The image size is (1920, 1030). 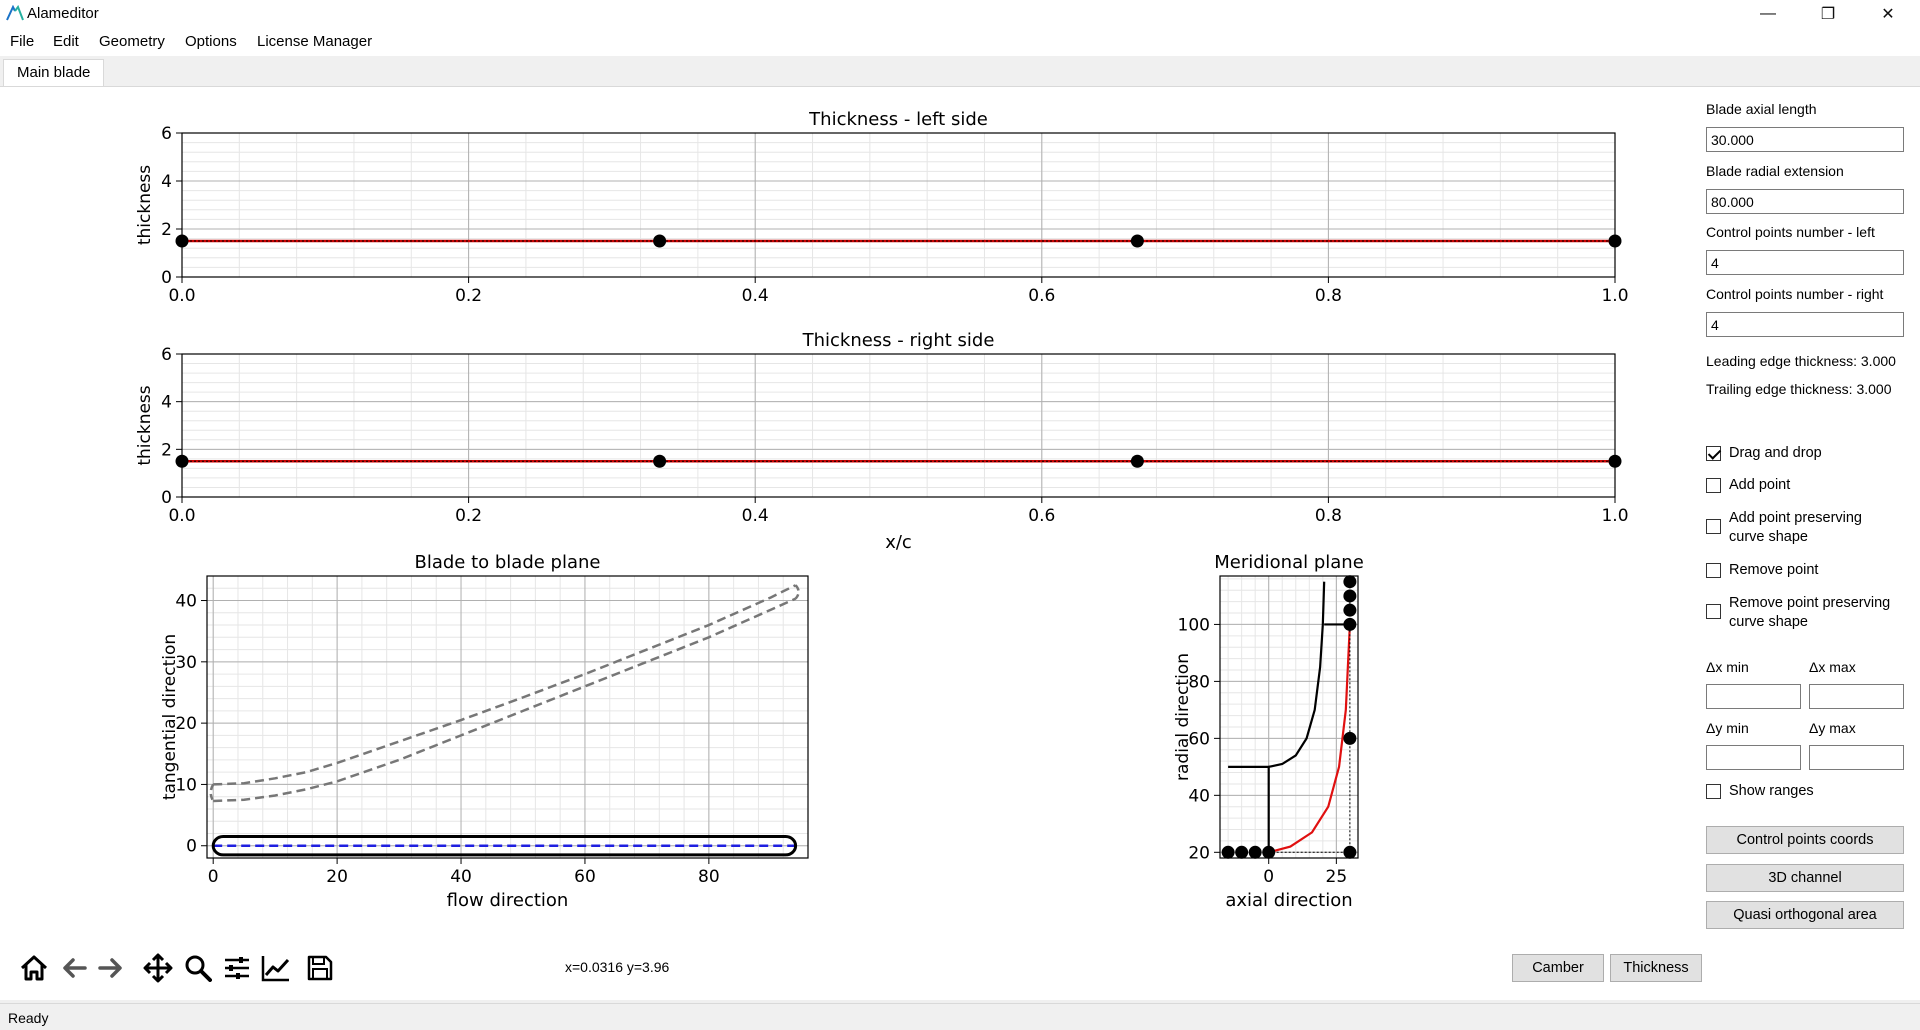 What do you see at coordinates (1805, 262) in the screenshot?
I see `cp-left-input` at bounding box center [1805, 262].